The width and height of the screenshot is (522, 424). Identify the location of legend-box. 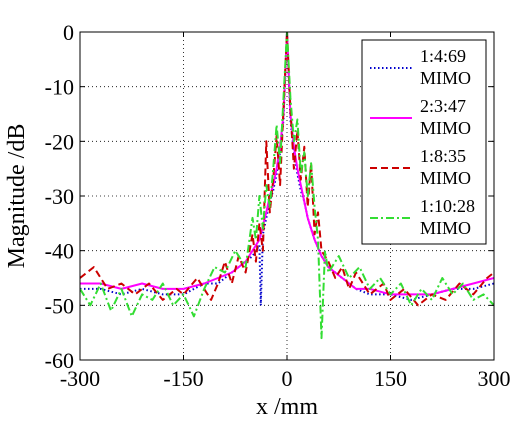
(424, 142).